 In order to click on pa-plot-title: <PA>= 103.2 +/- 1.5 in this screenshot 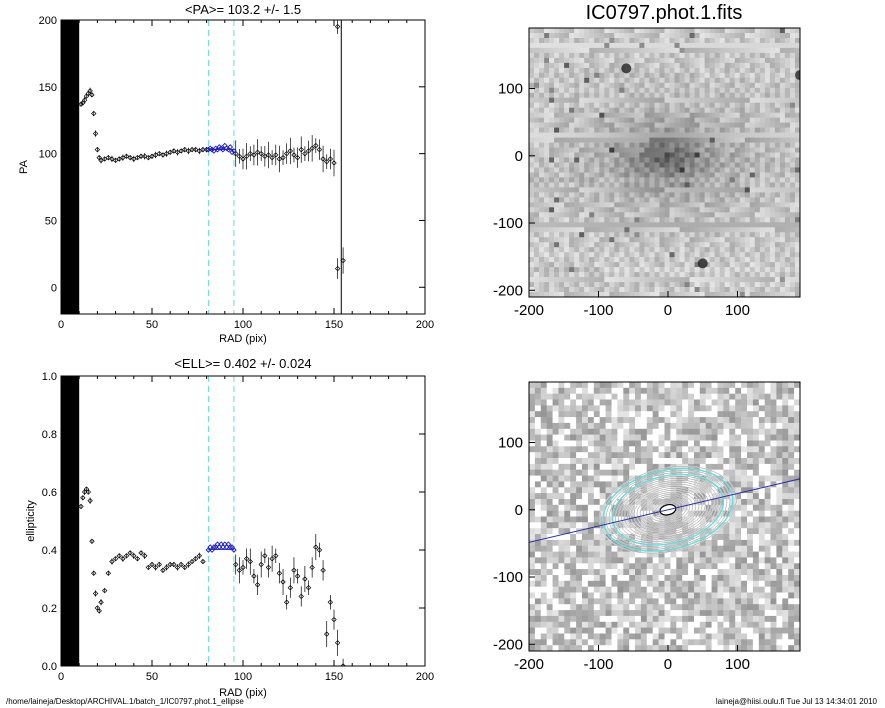, I will do `click(243, 9)`.